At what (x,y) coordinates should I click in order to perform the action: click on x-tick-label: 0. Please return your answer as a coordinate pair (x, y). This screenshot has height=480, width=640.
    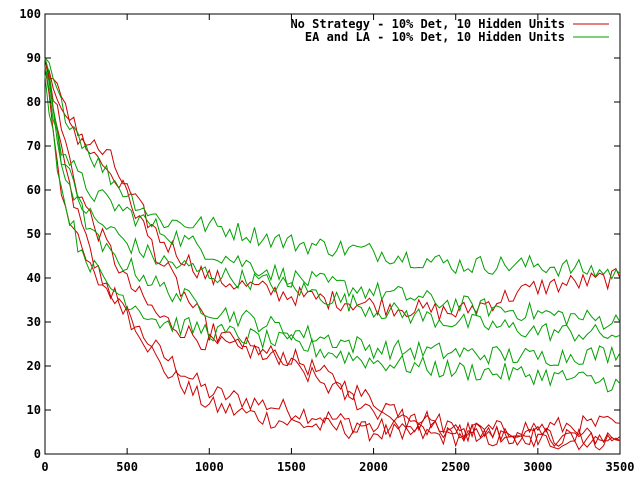
    Looking at the image, I should click on (44, 467).